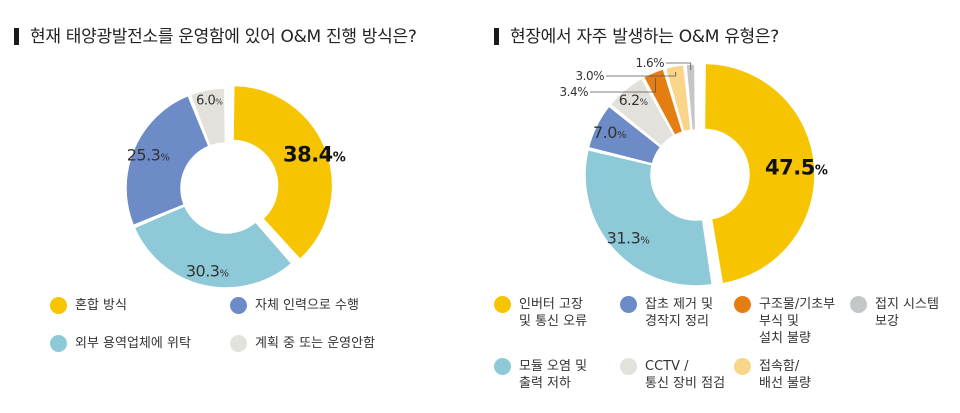 Image resolution: width=960 pixels, height=413 pixels. What do you see at coordinates (785, 375) in the screenshot?
I see `legend-label: 접속함/ 배선 불량` at bounding box center [785, 375].